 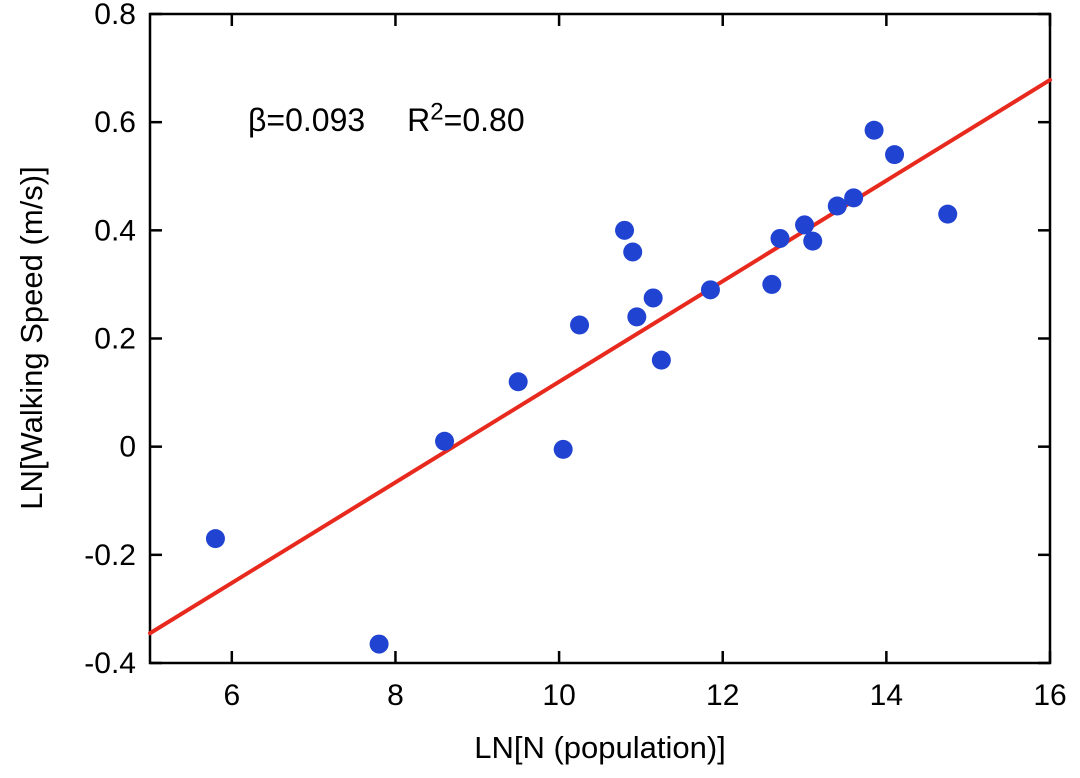 I want to click on x-tick-label: 10, so click(x=558, y=695).